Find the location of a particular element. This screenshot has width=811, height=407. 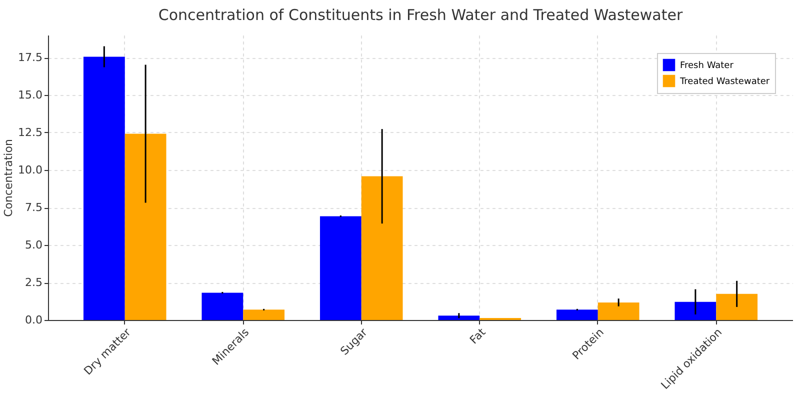

y-tick-label: 2.5 is located at coordinates (33, 282).